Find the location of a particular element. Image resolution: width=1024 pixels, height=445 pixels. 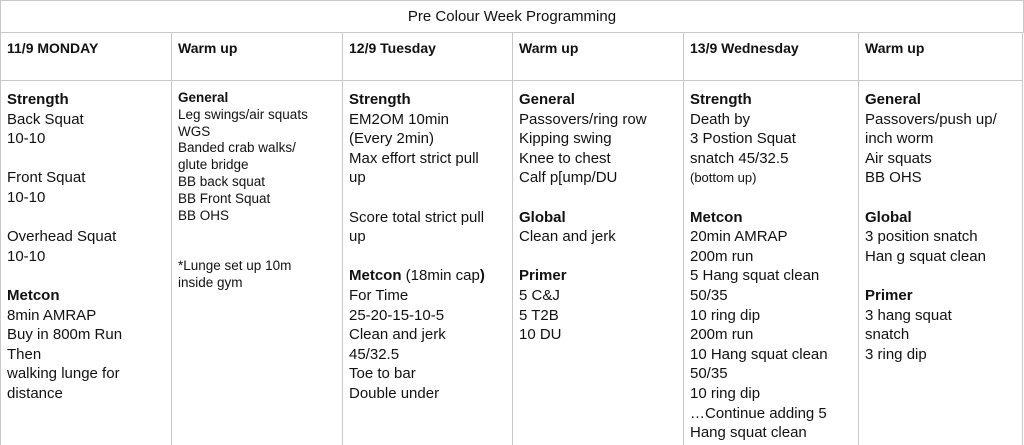

cell-line: Buy in 800m Run is located at coordinates (64, 335).